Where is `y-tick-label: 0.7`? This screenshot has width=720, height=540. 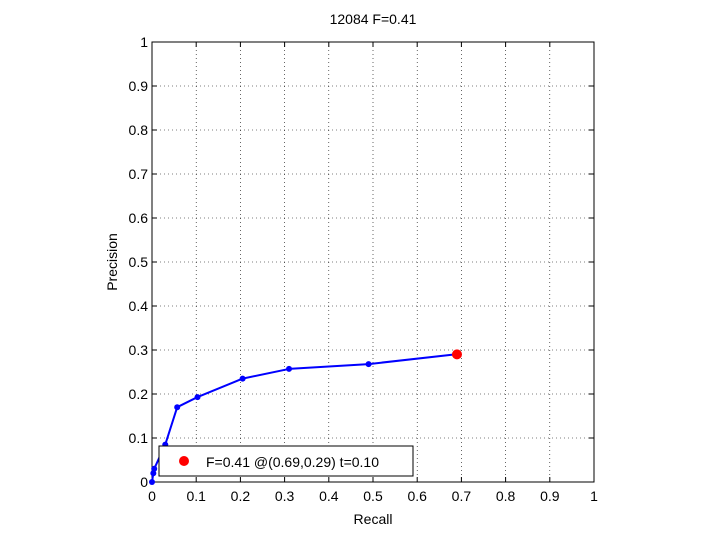
y-tick-label: 0.7 is located at coordinates (139, 174).